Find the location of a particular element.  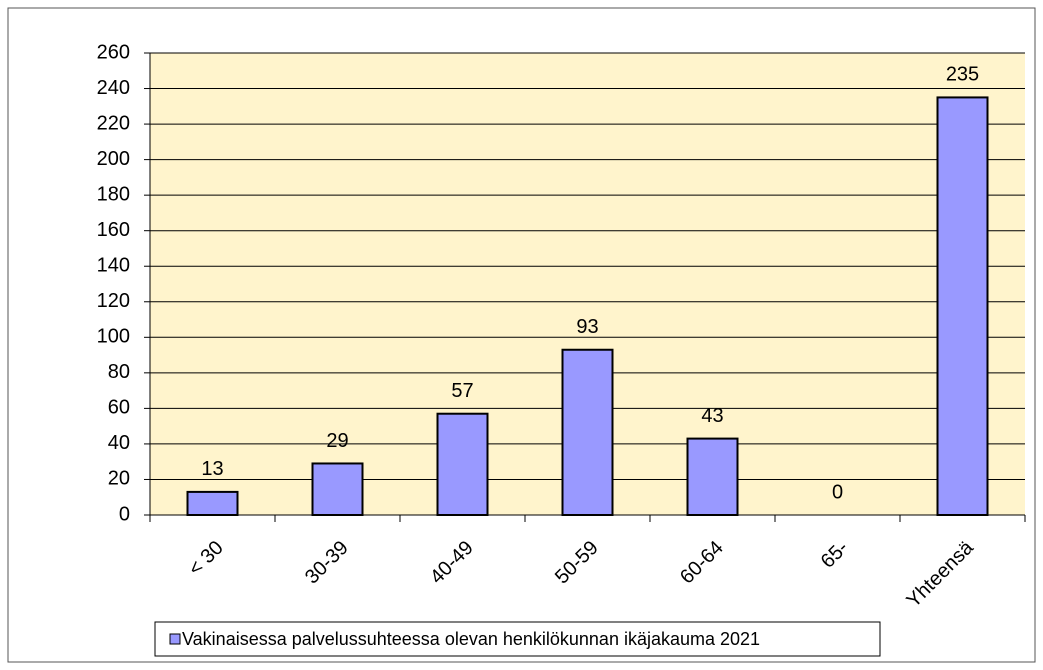

y-tick-label: 40 is located at coordinates (119, 443).